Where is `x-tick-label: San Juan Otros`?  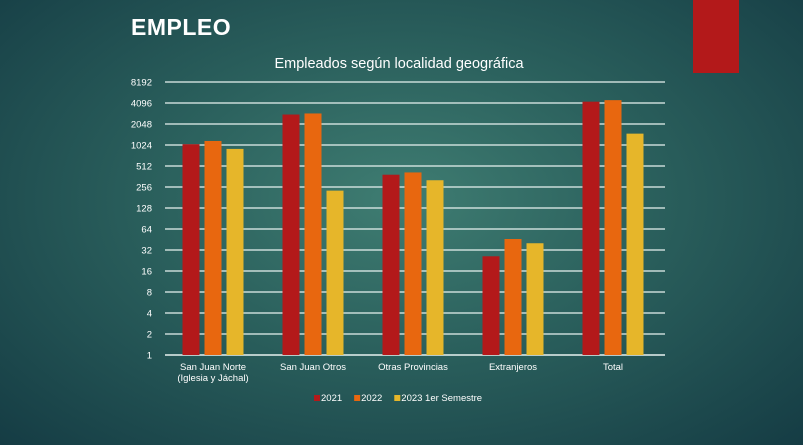
x-tick-label: San Juan Otros is located at coordinates (313, 367).